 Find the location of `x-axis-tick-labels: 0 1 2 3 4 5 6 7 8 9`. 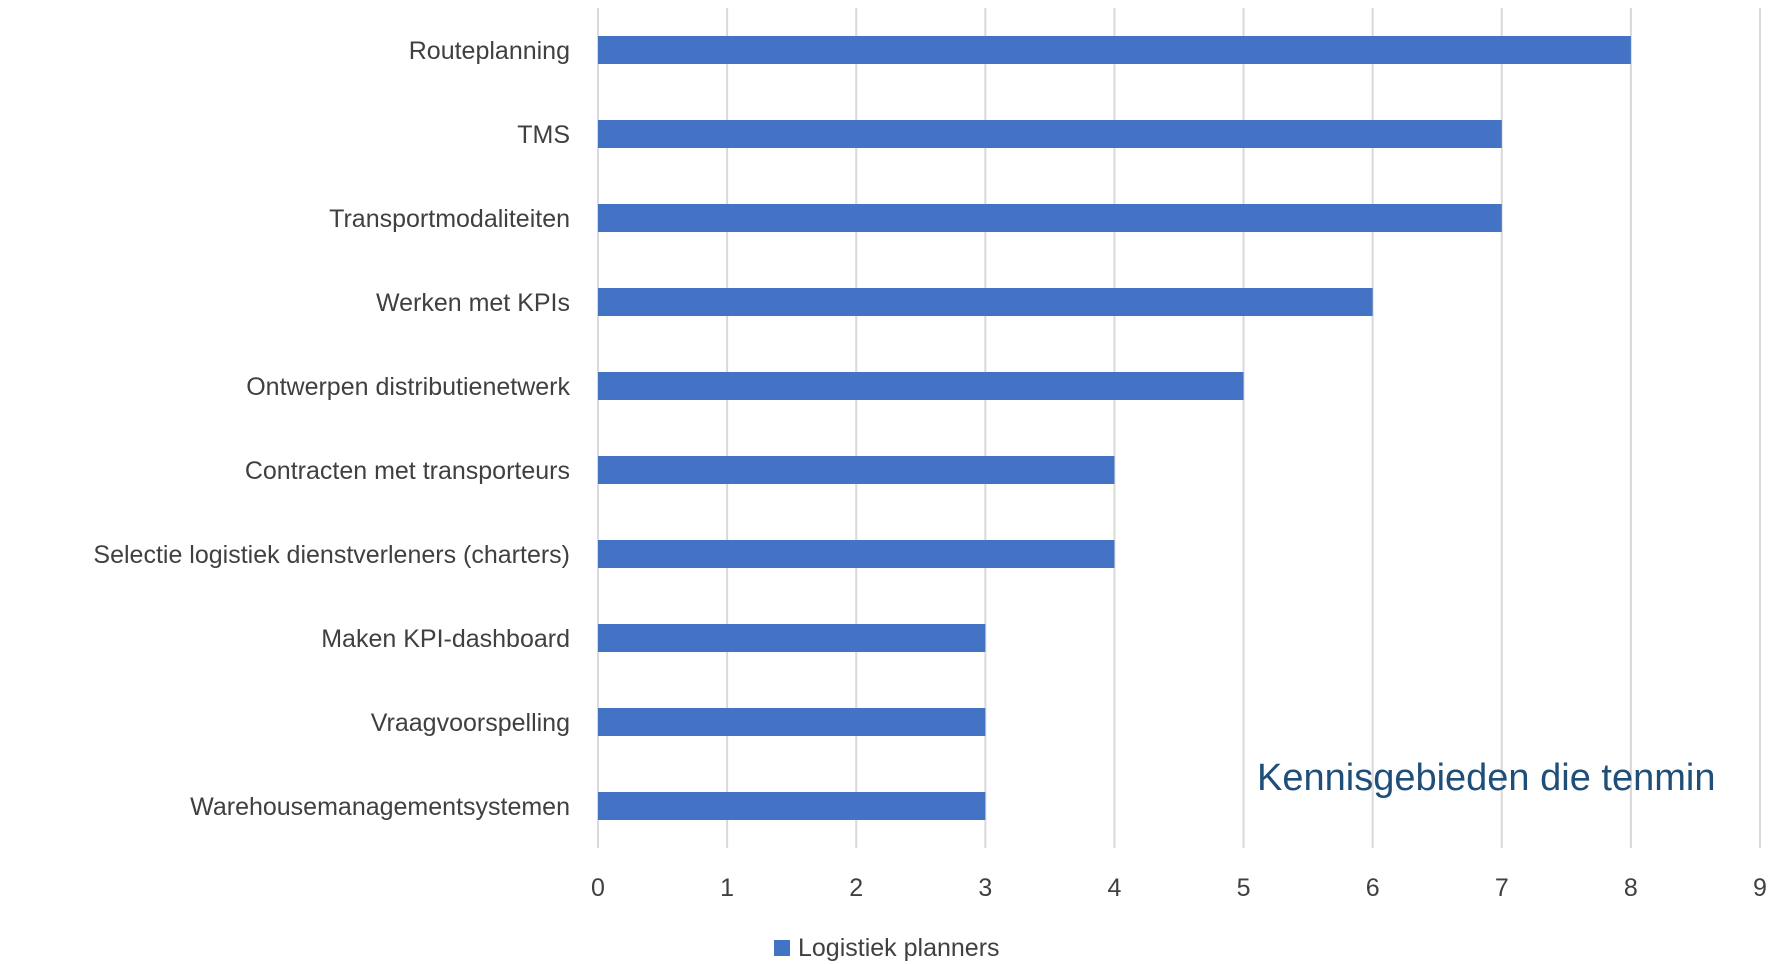

x-axis-tick-labels: 0 1 2 3 4 5 6 7 8 9 is located at coordinates (1179, 888).